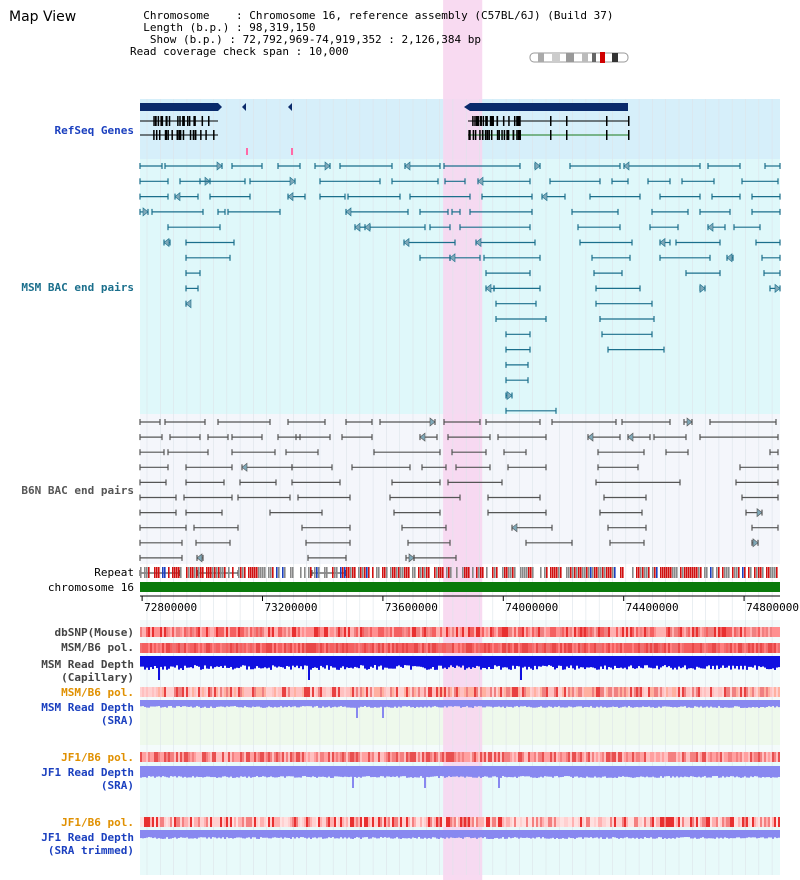 The image size is (800, 880). Describe the element at coordinates (87, 707) in the screenshot. I see `track-label-msm-depth-sra: MSM Read Depth` at that location.